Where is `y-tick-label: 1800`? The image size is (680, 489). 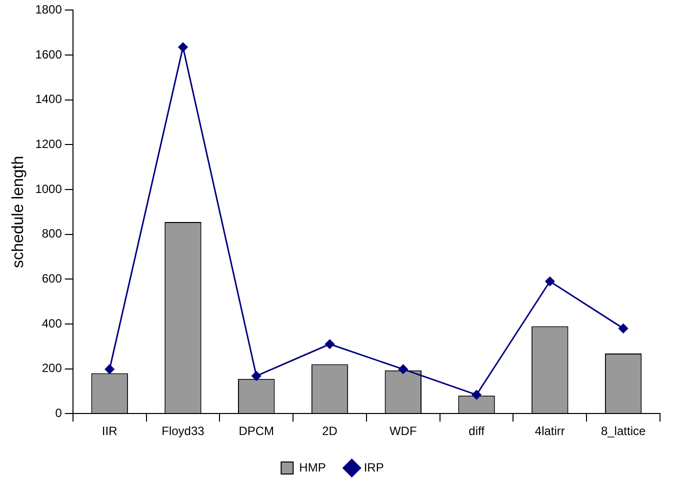
y-tick-label: 1800 is located at coordinates (48, 9).